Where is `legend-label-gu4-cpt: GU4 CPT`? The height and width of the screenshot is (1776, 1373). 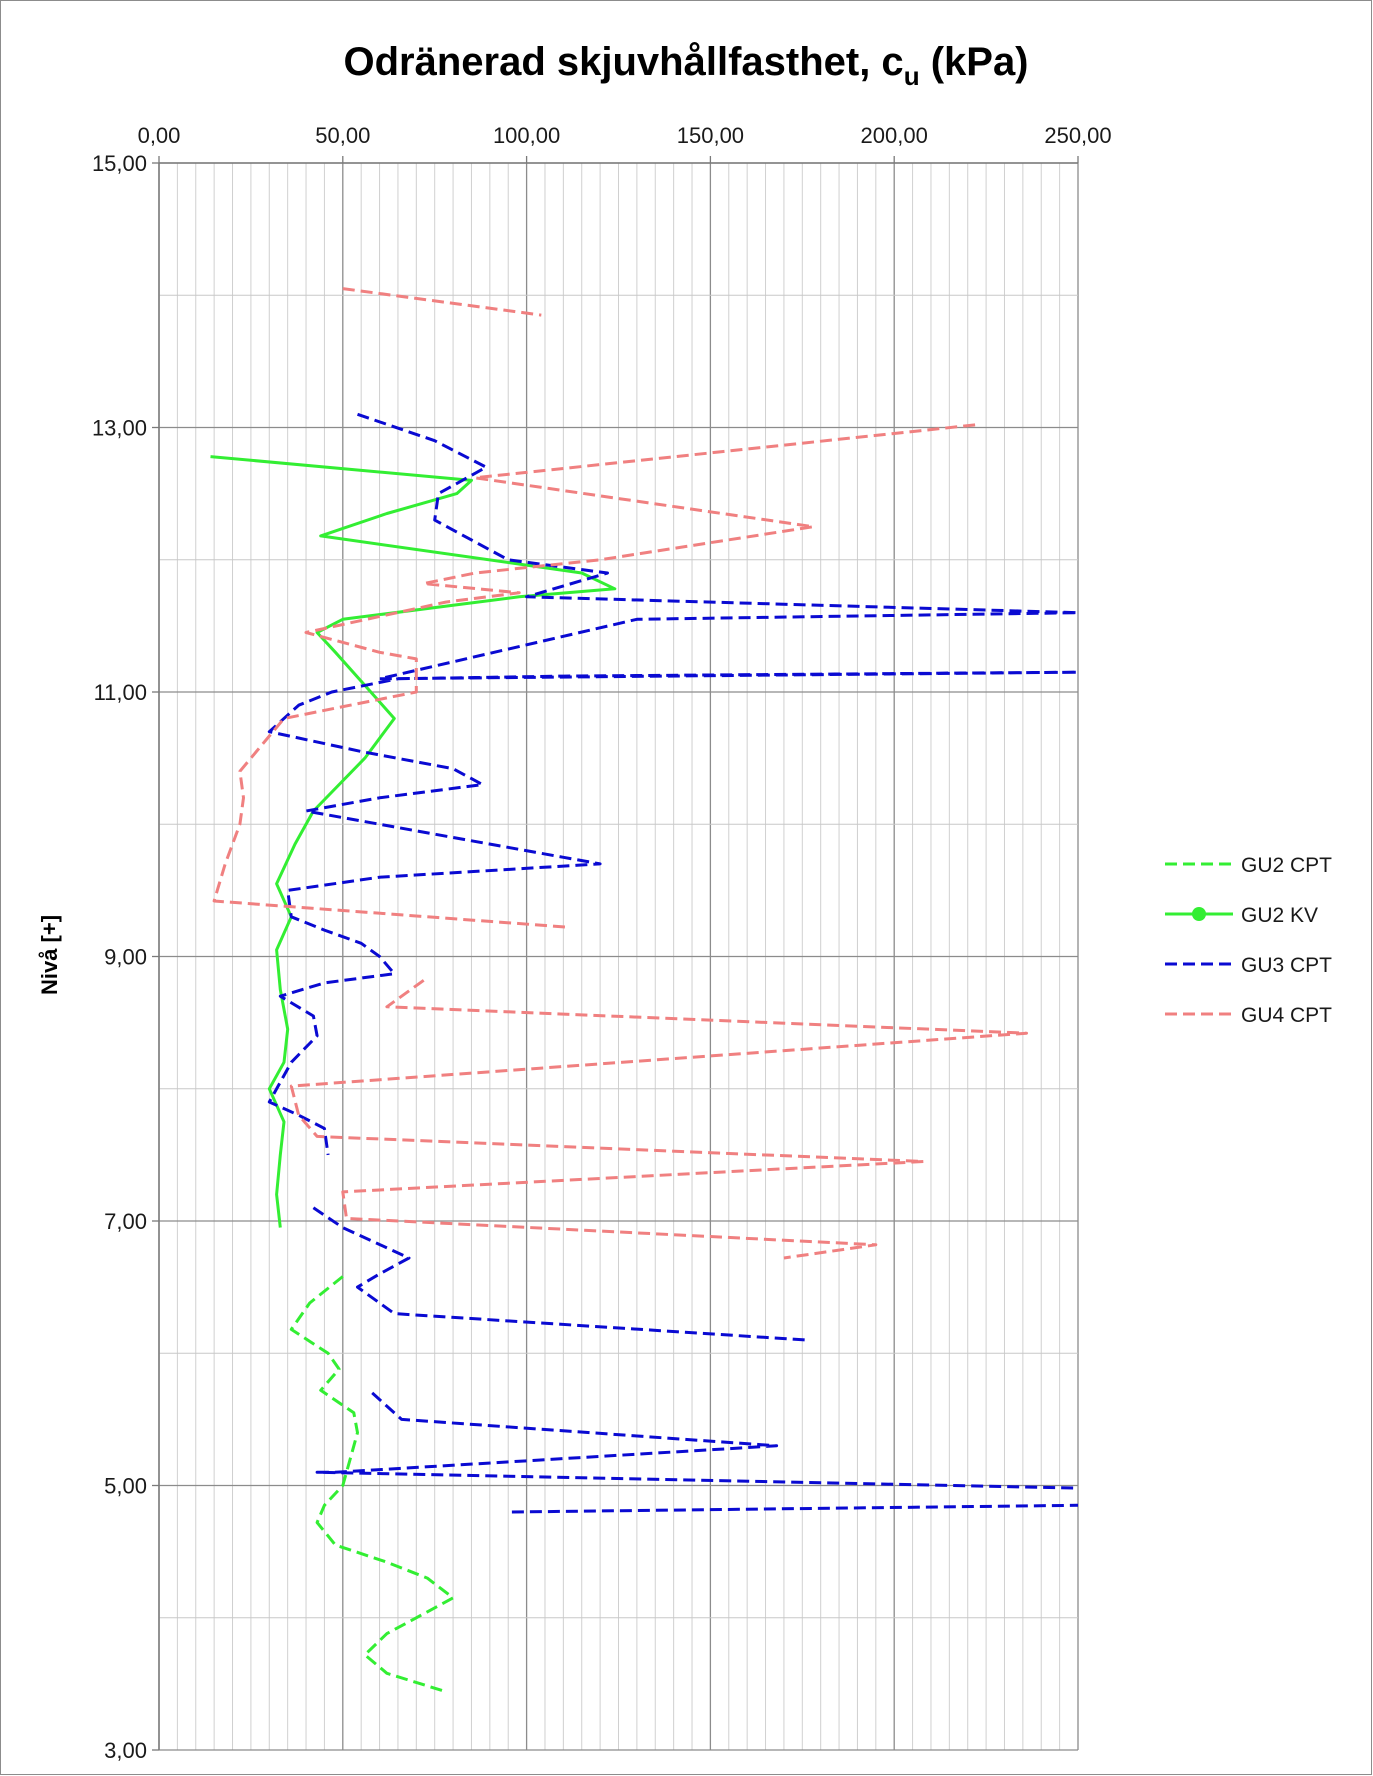 legend-label-gu4-cpt: GU4 CPT is located at coordinates (1286, 1015).